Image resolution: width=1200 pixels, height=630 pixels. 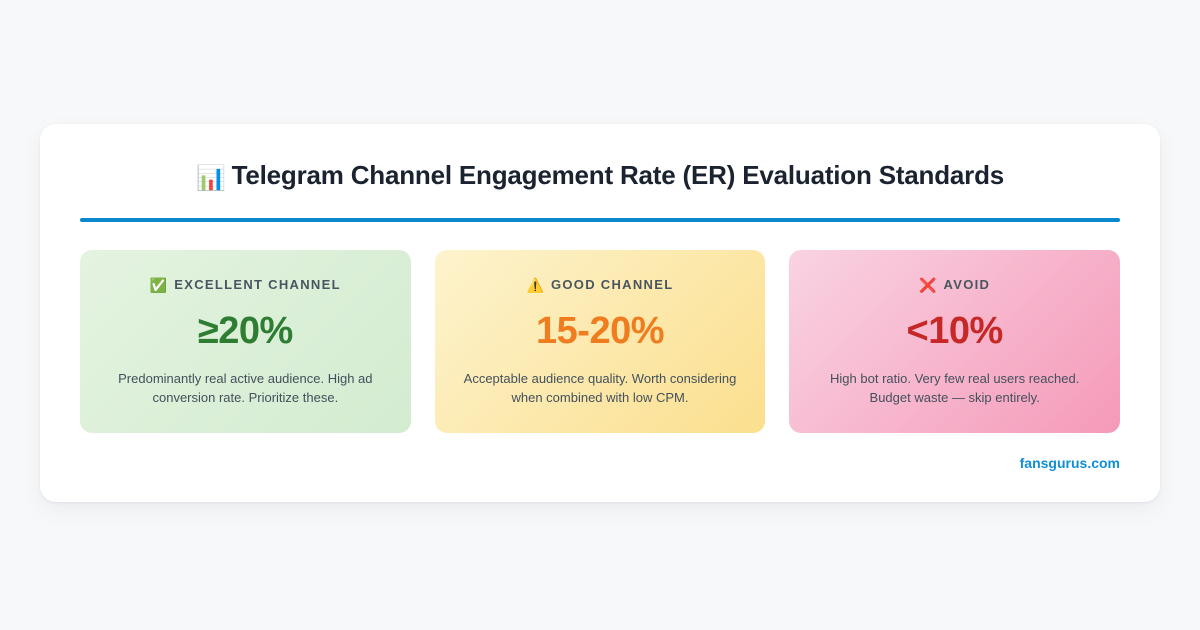 What do you see at coordinates (600, 330) in the screenshot?
I see `tier-value-good: 15-20%` at bounding box center [600, 330].